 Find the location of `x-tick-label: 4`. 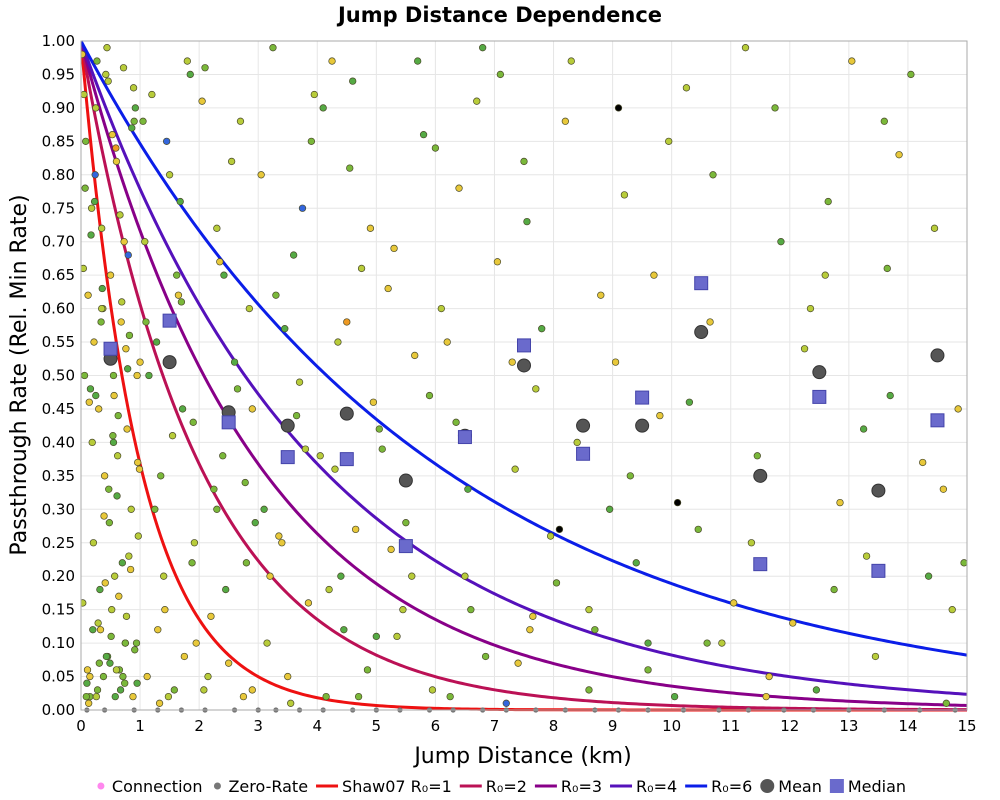

x-tick-label: 4 is located at coordinates (317, 726).